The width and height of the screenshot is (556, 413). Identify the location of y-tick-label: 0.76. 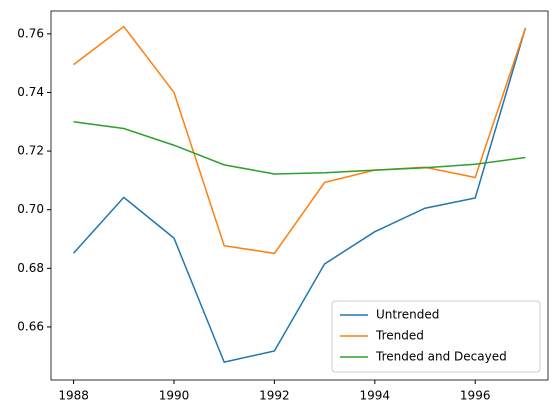
(30, 33).